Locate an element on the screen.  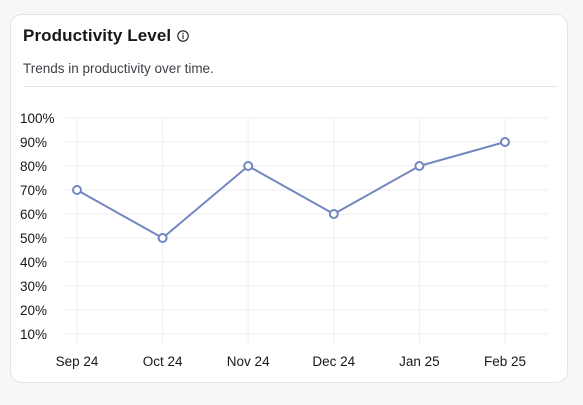
x-tick-label: Feb 25 is located at coordinates (505, 361).